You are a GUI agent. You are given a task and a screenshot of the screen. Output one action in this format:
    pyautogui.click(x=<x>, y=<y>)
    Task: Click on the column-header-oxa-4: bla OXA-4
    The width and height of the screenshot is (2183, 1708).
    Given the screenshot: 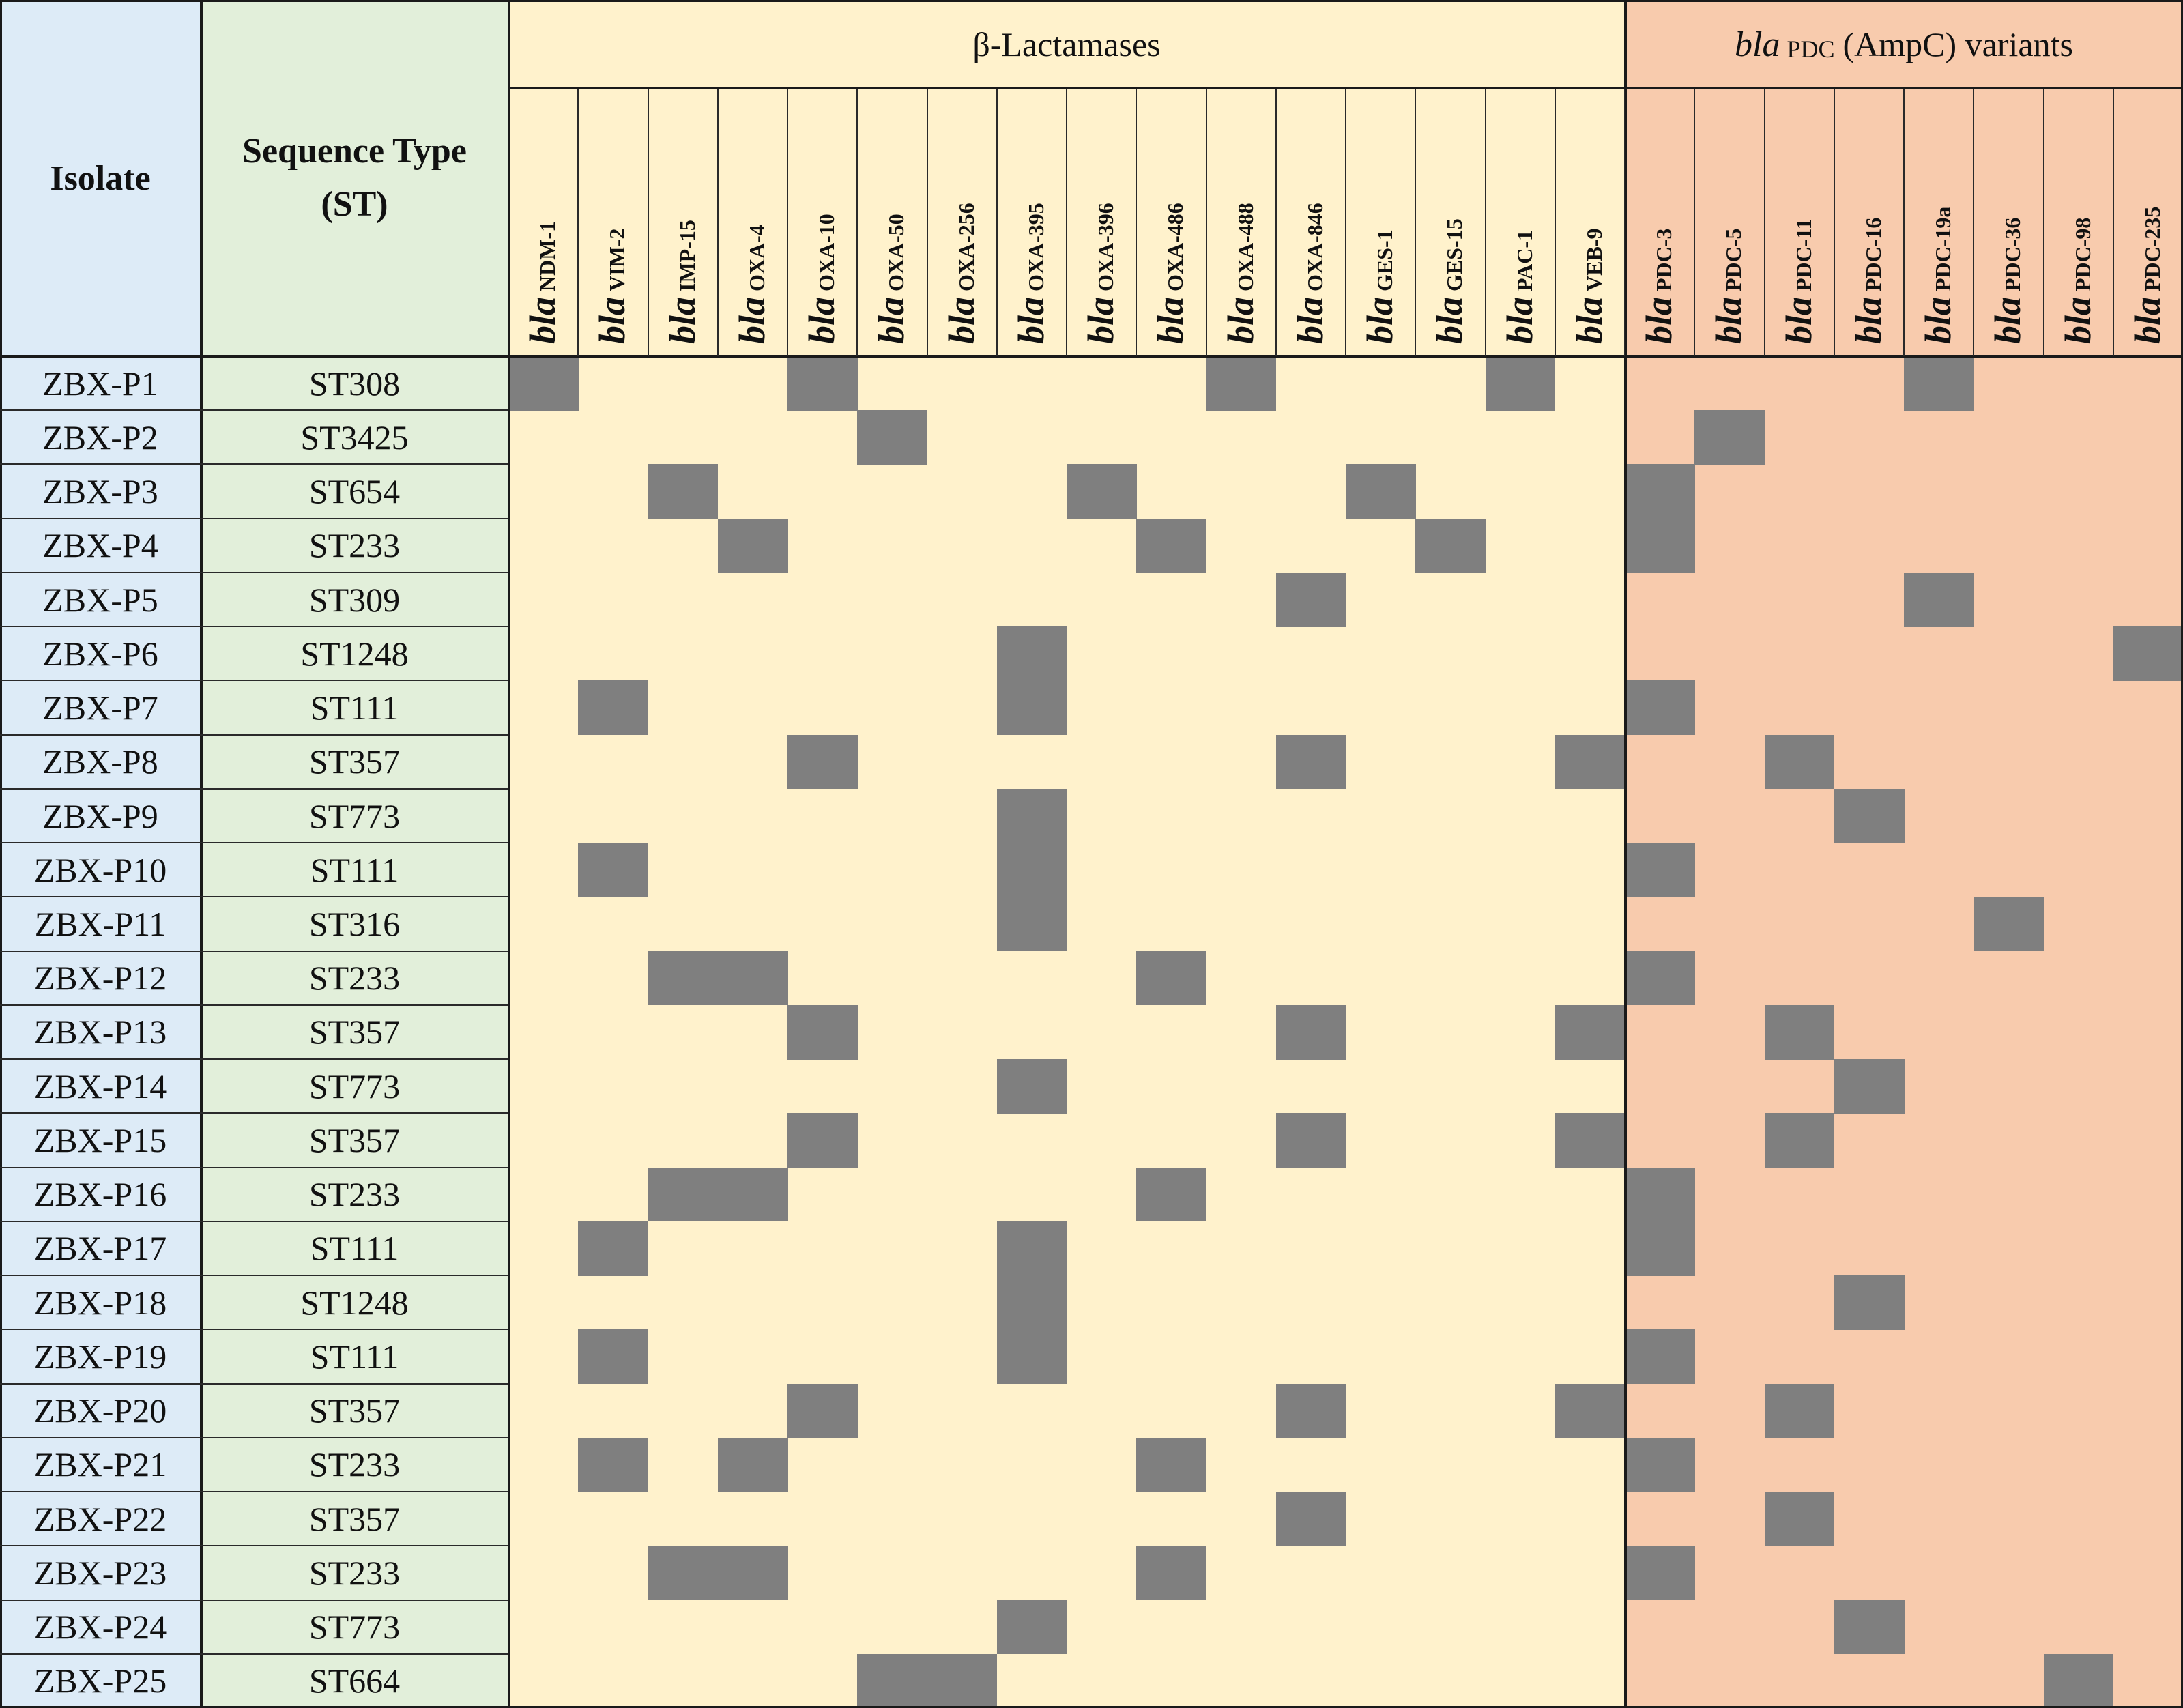 What is the action you would take?
    pyautogui.click(x=752, y=285)
    